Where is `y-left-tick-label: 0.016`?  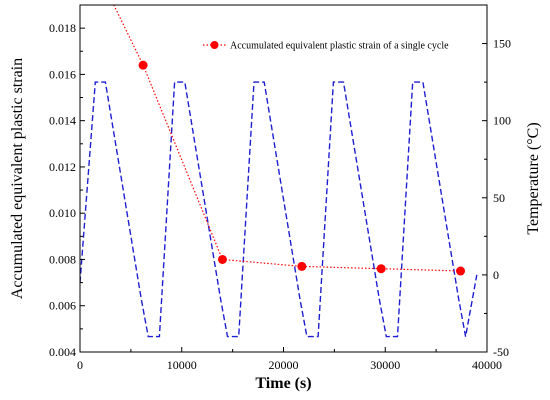 y-left-tick-label: 0.016 is located at coordinates (62, 74).